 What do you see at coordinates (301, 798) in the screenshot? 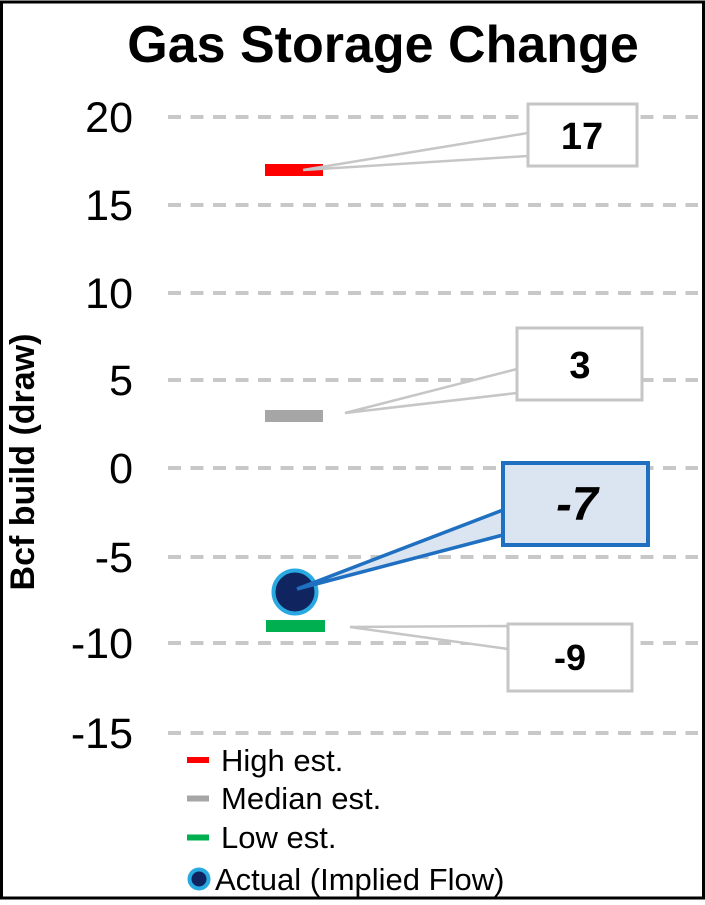
I see `legend-label-median: Median est.` at bounding box center [301, 798].